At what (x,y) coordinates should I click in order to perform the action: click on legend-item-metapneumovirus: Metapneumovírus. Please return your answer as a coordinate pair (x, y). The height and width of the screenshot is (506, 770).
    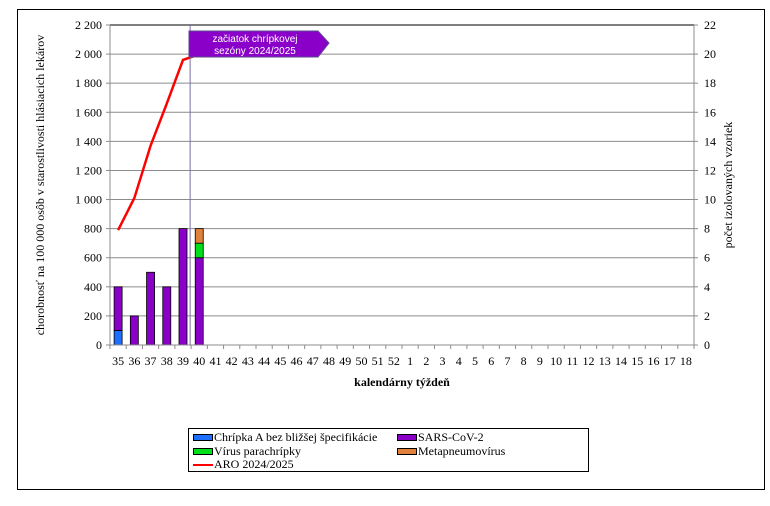
    Looking at the image, I should click on (451, 451).